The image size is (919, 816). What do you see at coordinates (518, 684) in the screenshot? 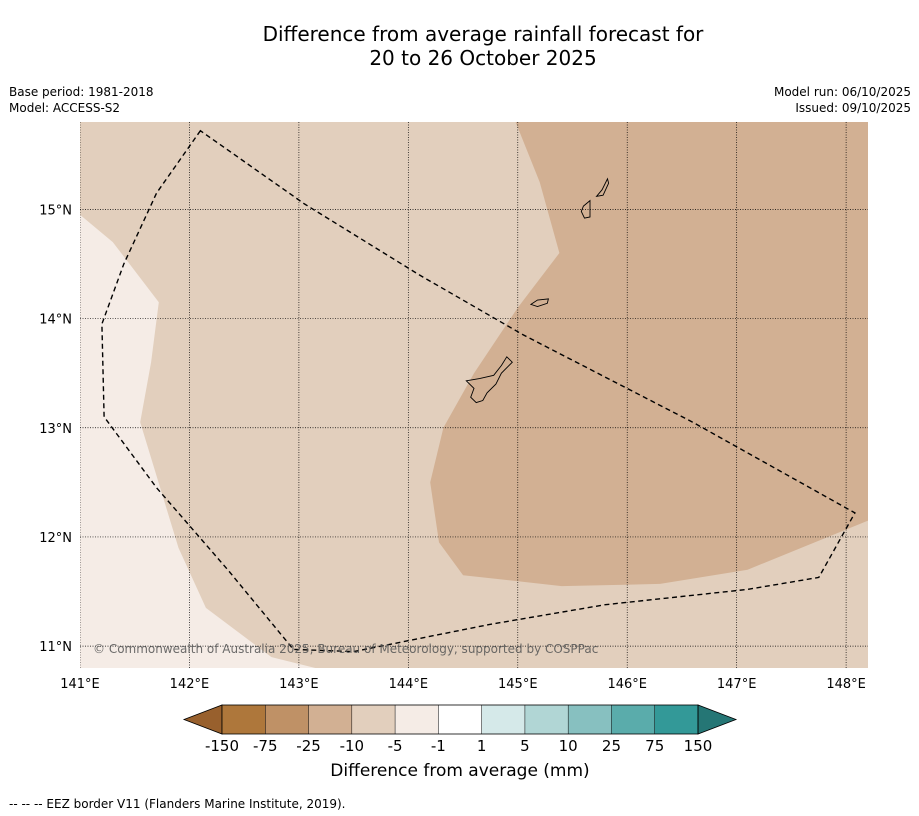
I see `x-tick-label: 145°E` at bounding box center [518, 684].